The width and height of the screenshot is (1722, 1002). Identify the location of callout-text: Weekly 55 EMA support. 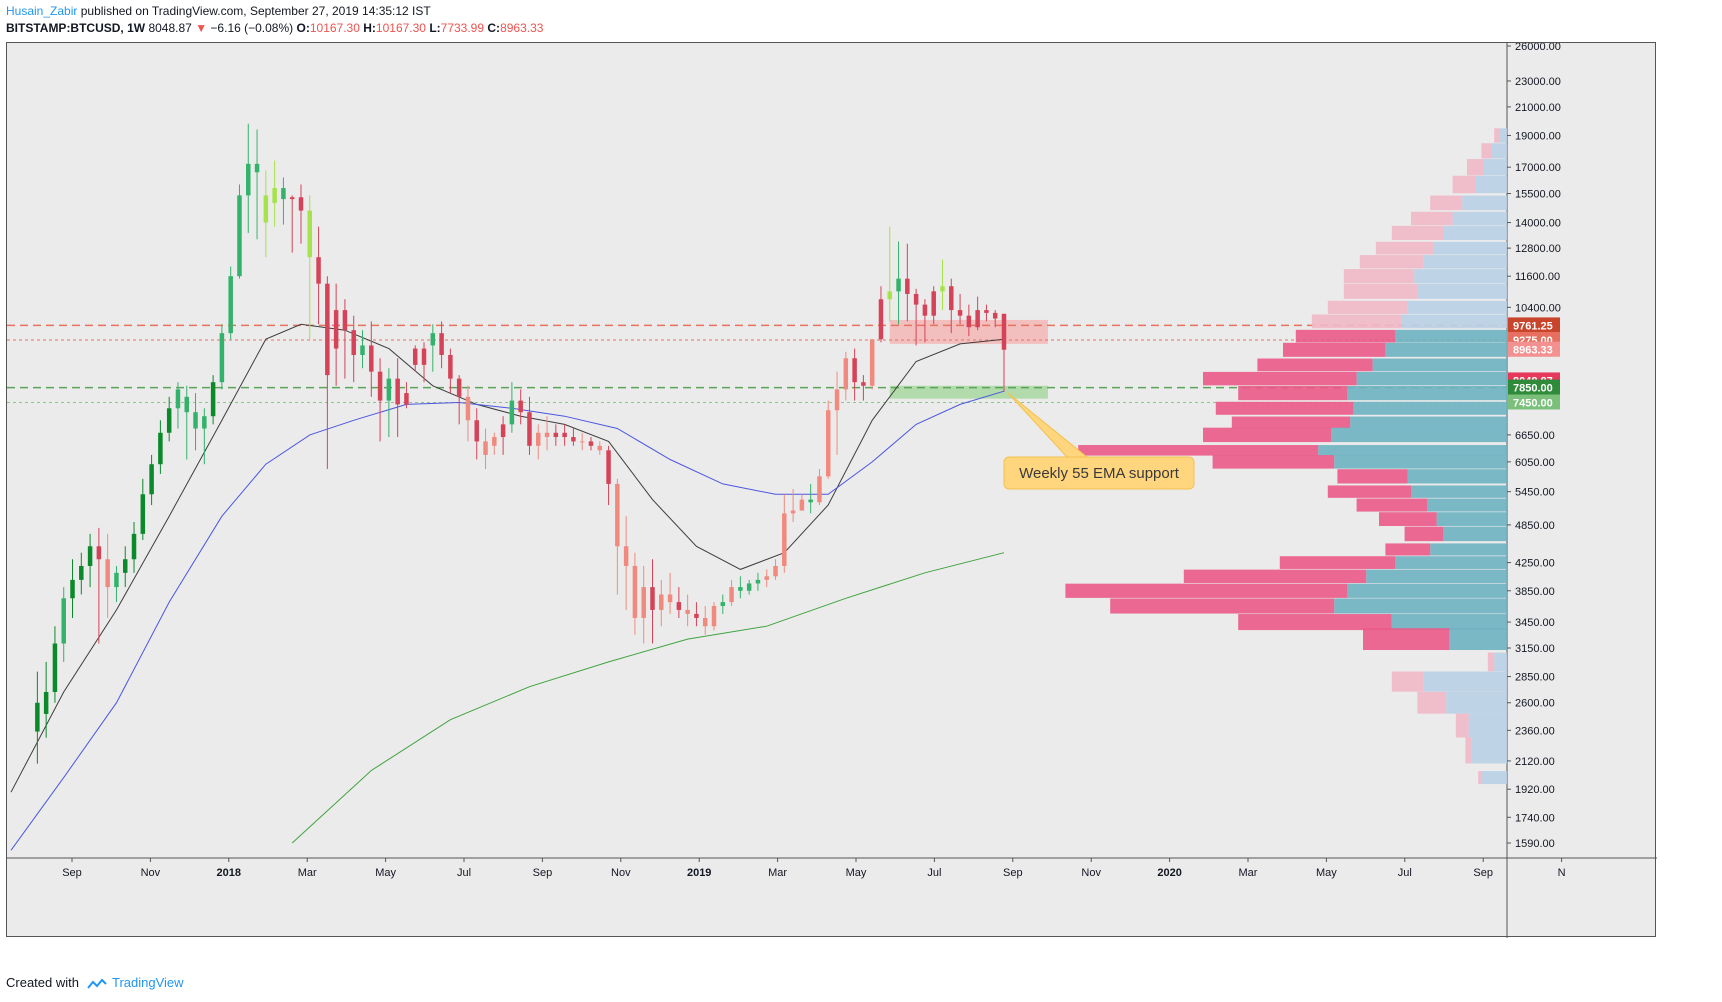
(1099, 473).